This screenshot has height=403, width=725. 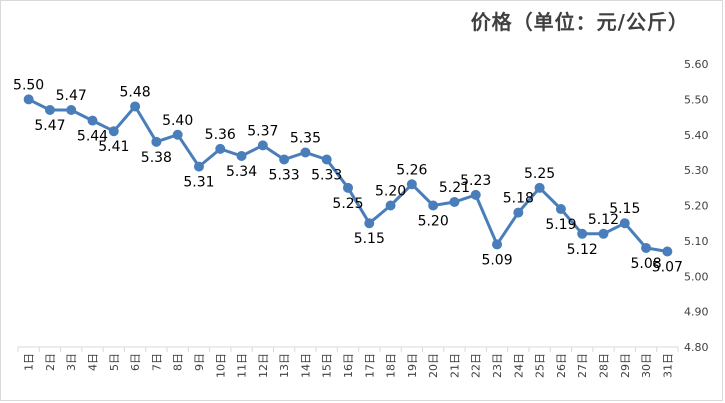 What do you see at coordinates (646, 365) in the screenshot?
I see `x-tick-label: 30日` at bounding box center [646, 365].